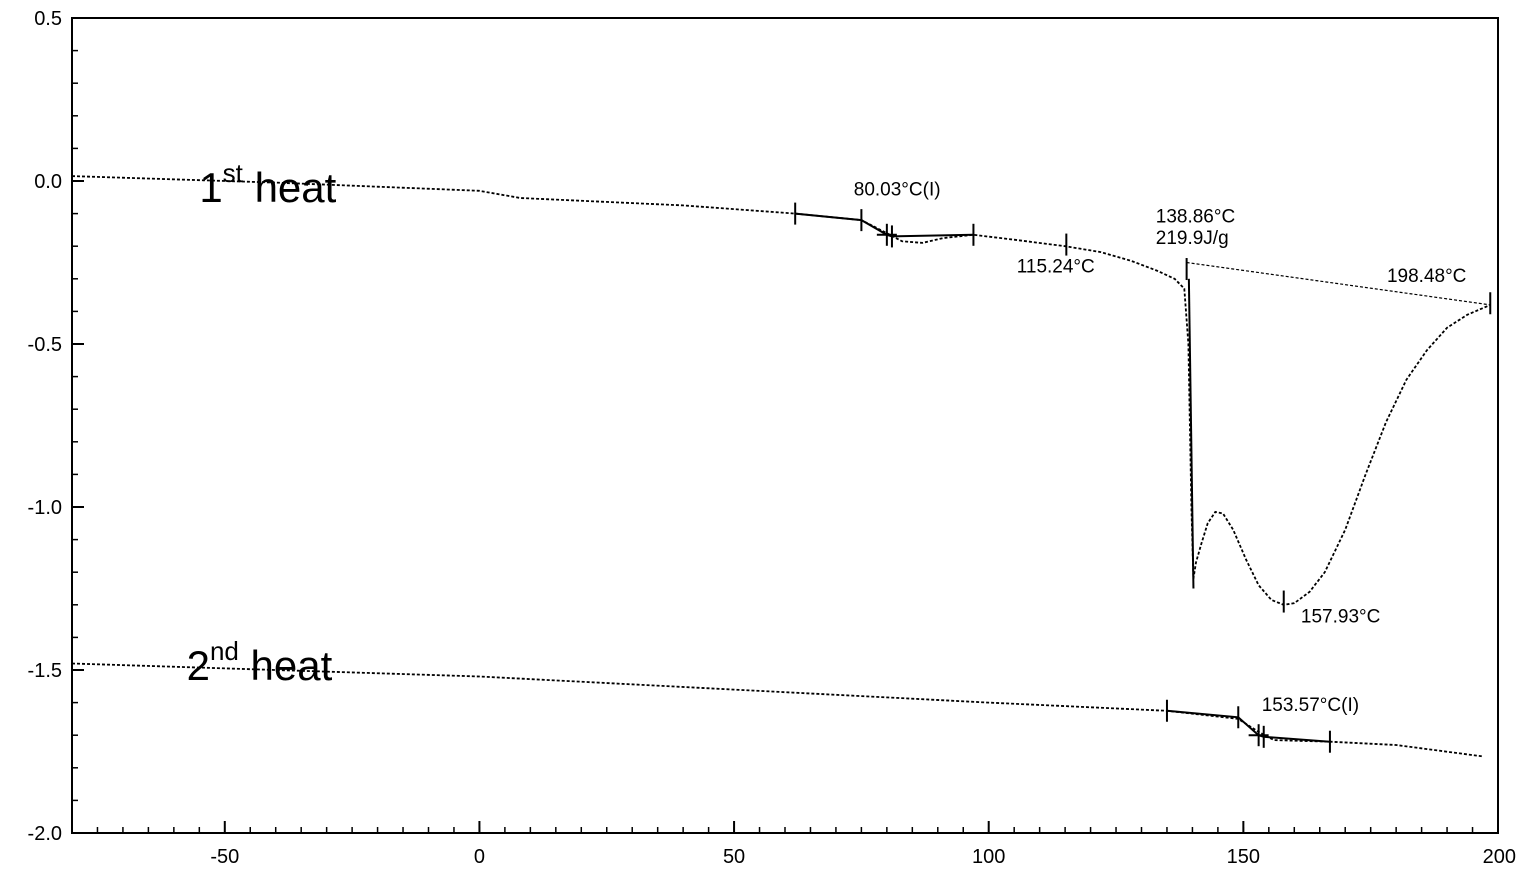 The height and width of the screenshot is (881, 1536). I want to click on x-tick-label: 50, so click(734, 857).